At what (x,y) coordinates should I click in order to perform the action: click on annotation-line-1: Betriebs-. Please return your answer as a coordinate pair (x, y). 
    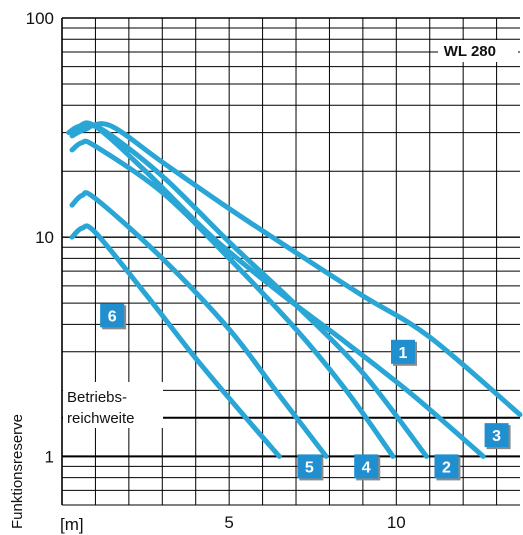
    Looking at the image, I should click on (97, 397).